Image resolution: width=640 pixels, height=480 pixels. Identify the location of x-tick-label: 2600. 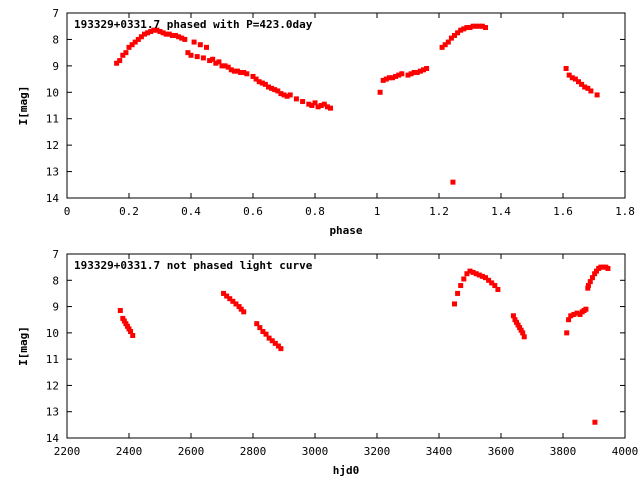
(191, 451).